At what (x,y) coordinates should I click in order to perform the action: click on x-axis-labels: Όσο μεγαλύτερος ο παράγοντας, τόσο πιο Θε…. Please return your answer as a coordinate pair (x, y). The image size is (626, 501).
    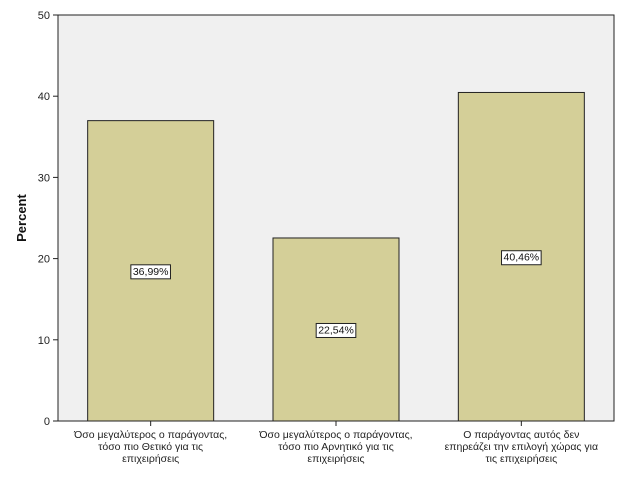
    Looking at the image, I should click on (335, 443).